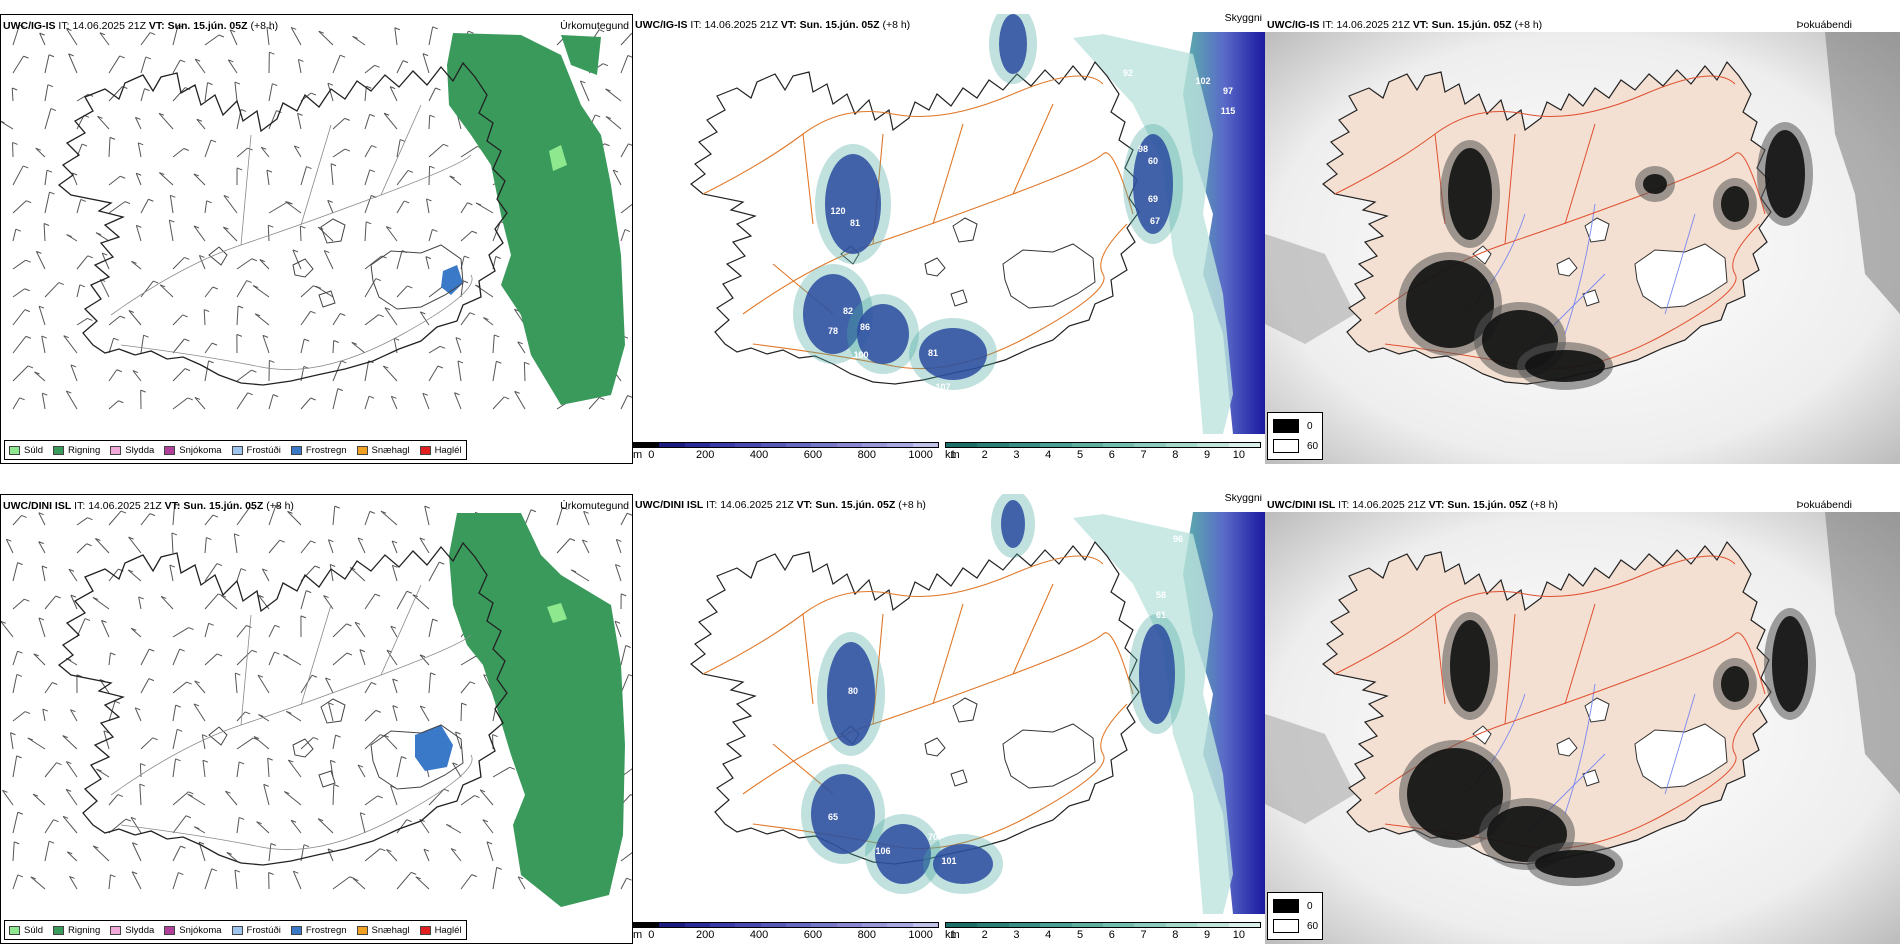  What do you see at coordinates (1153, 234) in the screenshot?
I see `visibility-area` at bounding box center [1153, 234].